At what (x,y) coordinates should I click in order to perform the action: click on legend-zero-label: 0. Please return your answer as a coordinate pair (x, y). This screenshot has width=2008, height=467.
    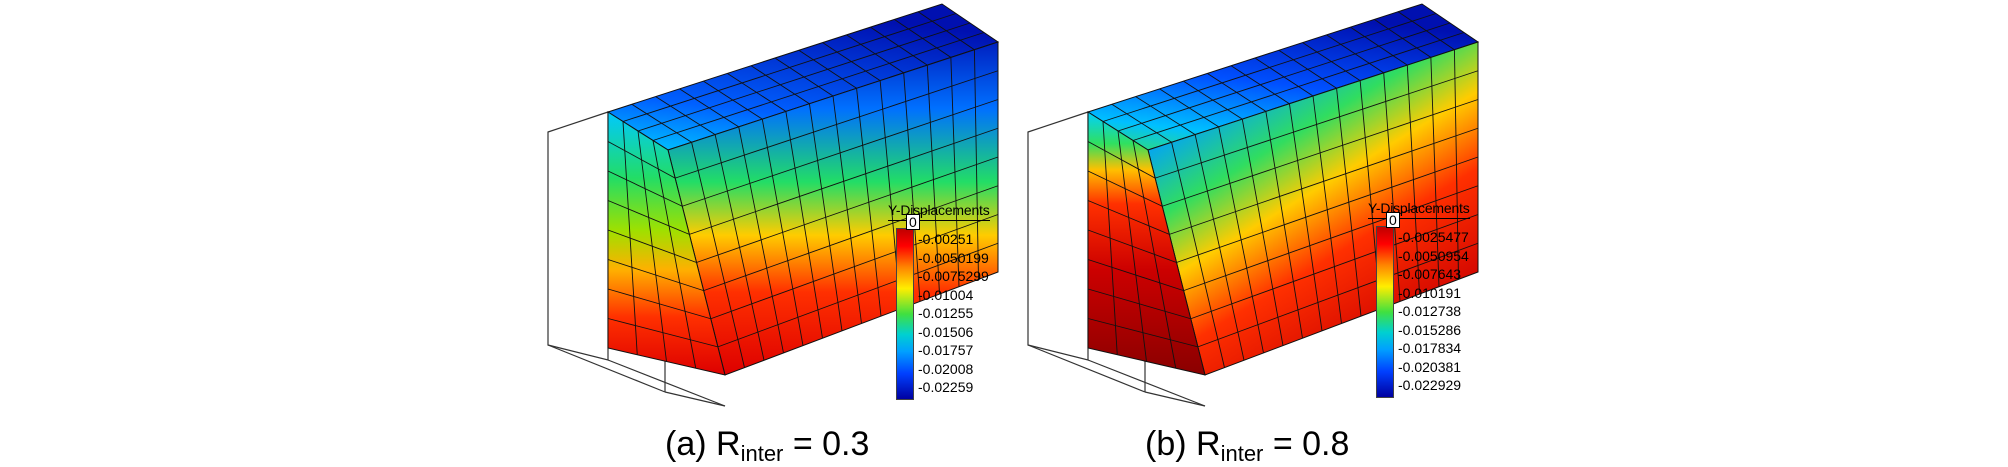
    Looking at the image, I should click on (1393, 220).